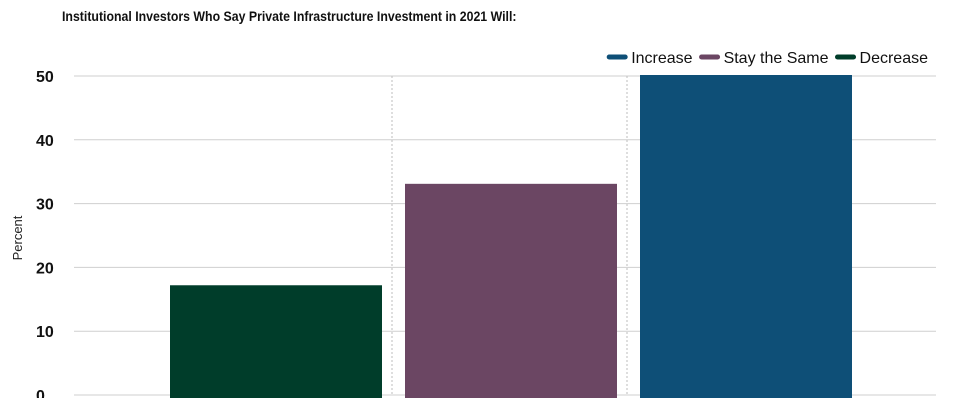 The width and height of the screenshot is (956, 398). I want to click on bar-decrease, so click(276, 341).